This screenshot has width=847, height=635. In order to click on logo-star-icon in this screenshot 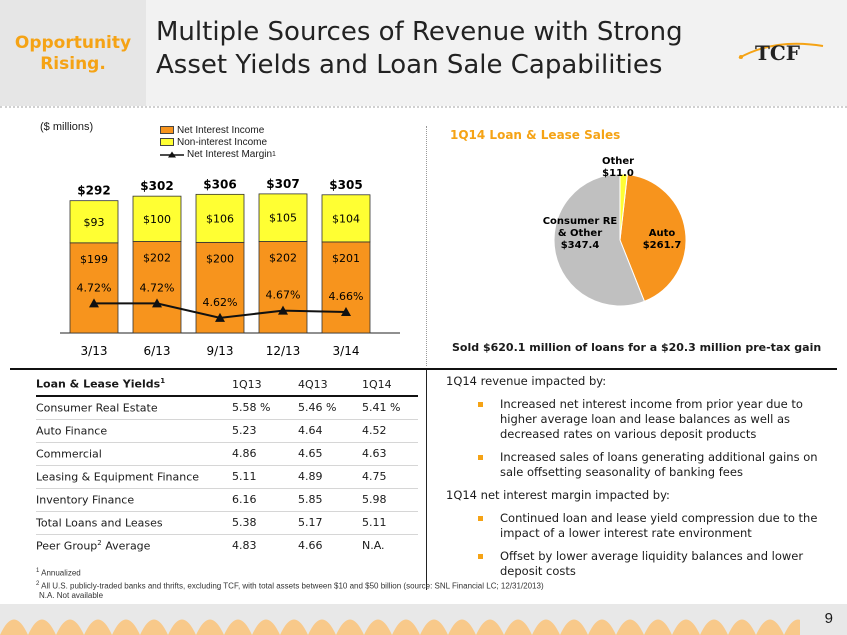, I will do `click(741, 57)`.